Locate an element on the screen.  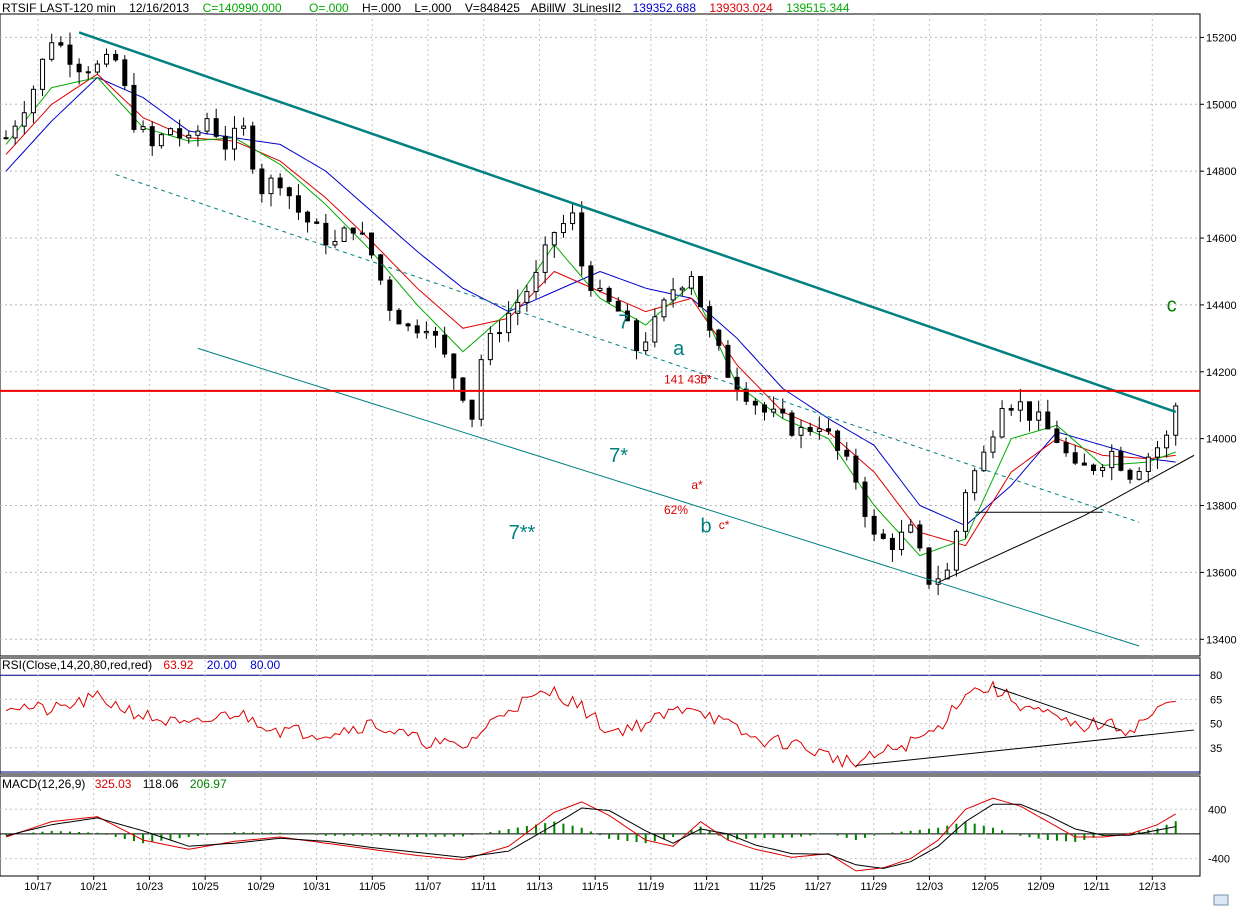
rsi-resistance-line is located at coordinates (1057, 708).